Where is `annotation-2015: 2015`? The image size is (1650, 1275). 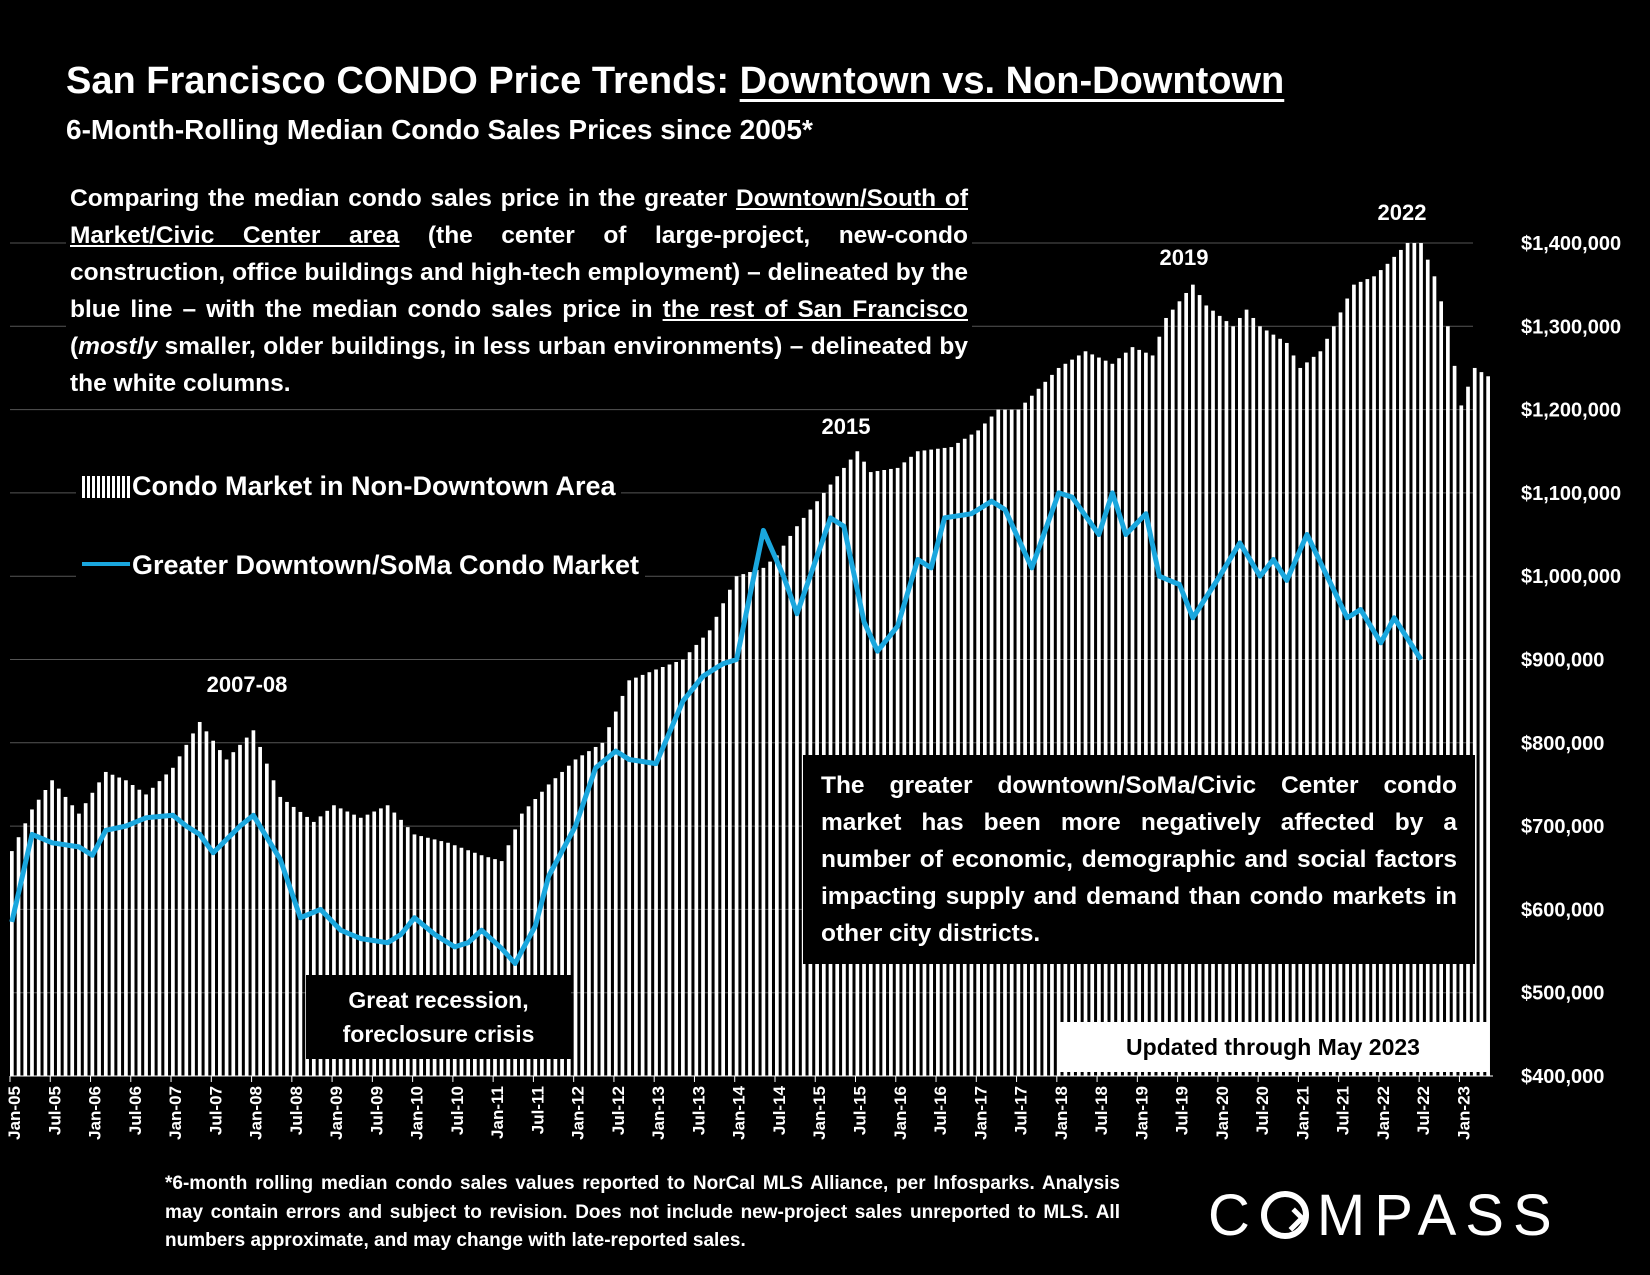
annotation-2015: 2015 is located at coordinates (846, 426).